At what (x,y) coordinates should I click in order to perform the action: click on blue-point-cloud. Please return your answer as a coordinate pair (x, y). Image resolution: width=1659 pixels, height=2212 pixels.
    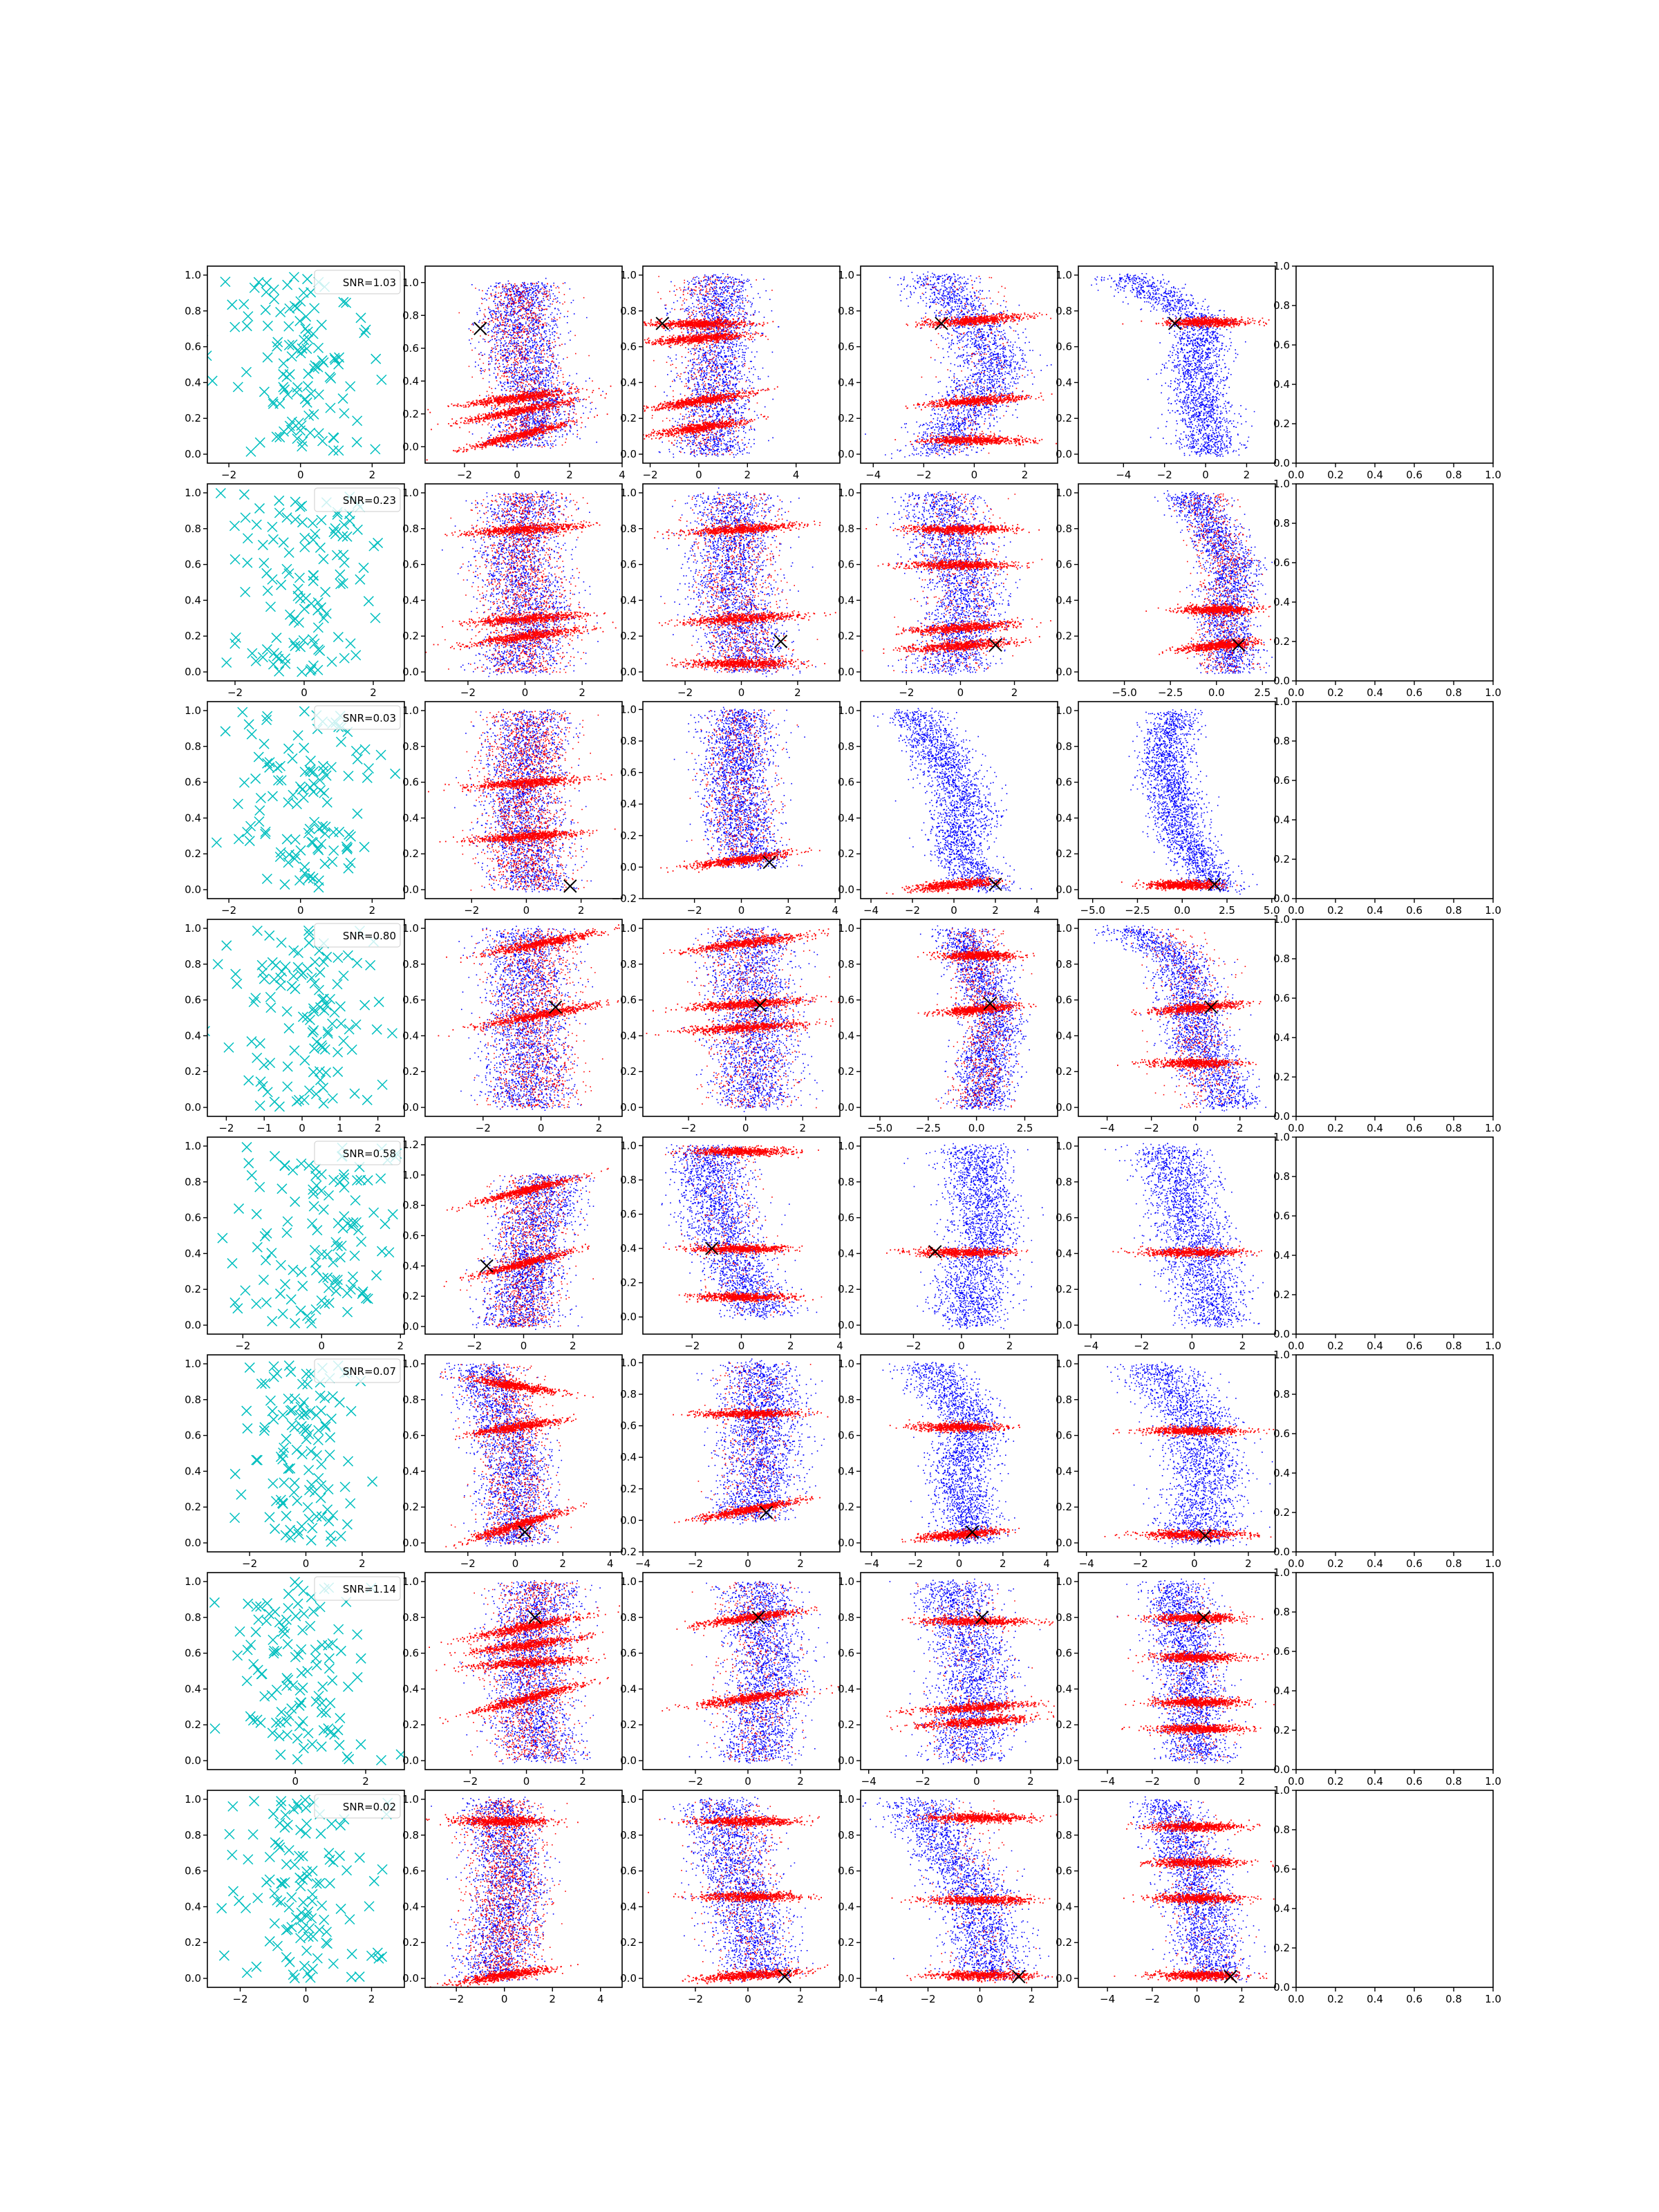
    Looking at the image, I should click on (953, 800).